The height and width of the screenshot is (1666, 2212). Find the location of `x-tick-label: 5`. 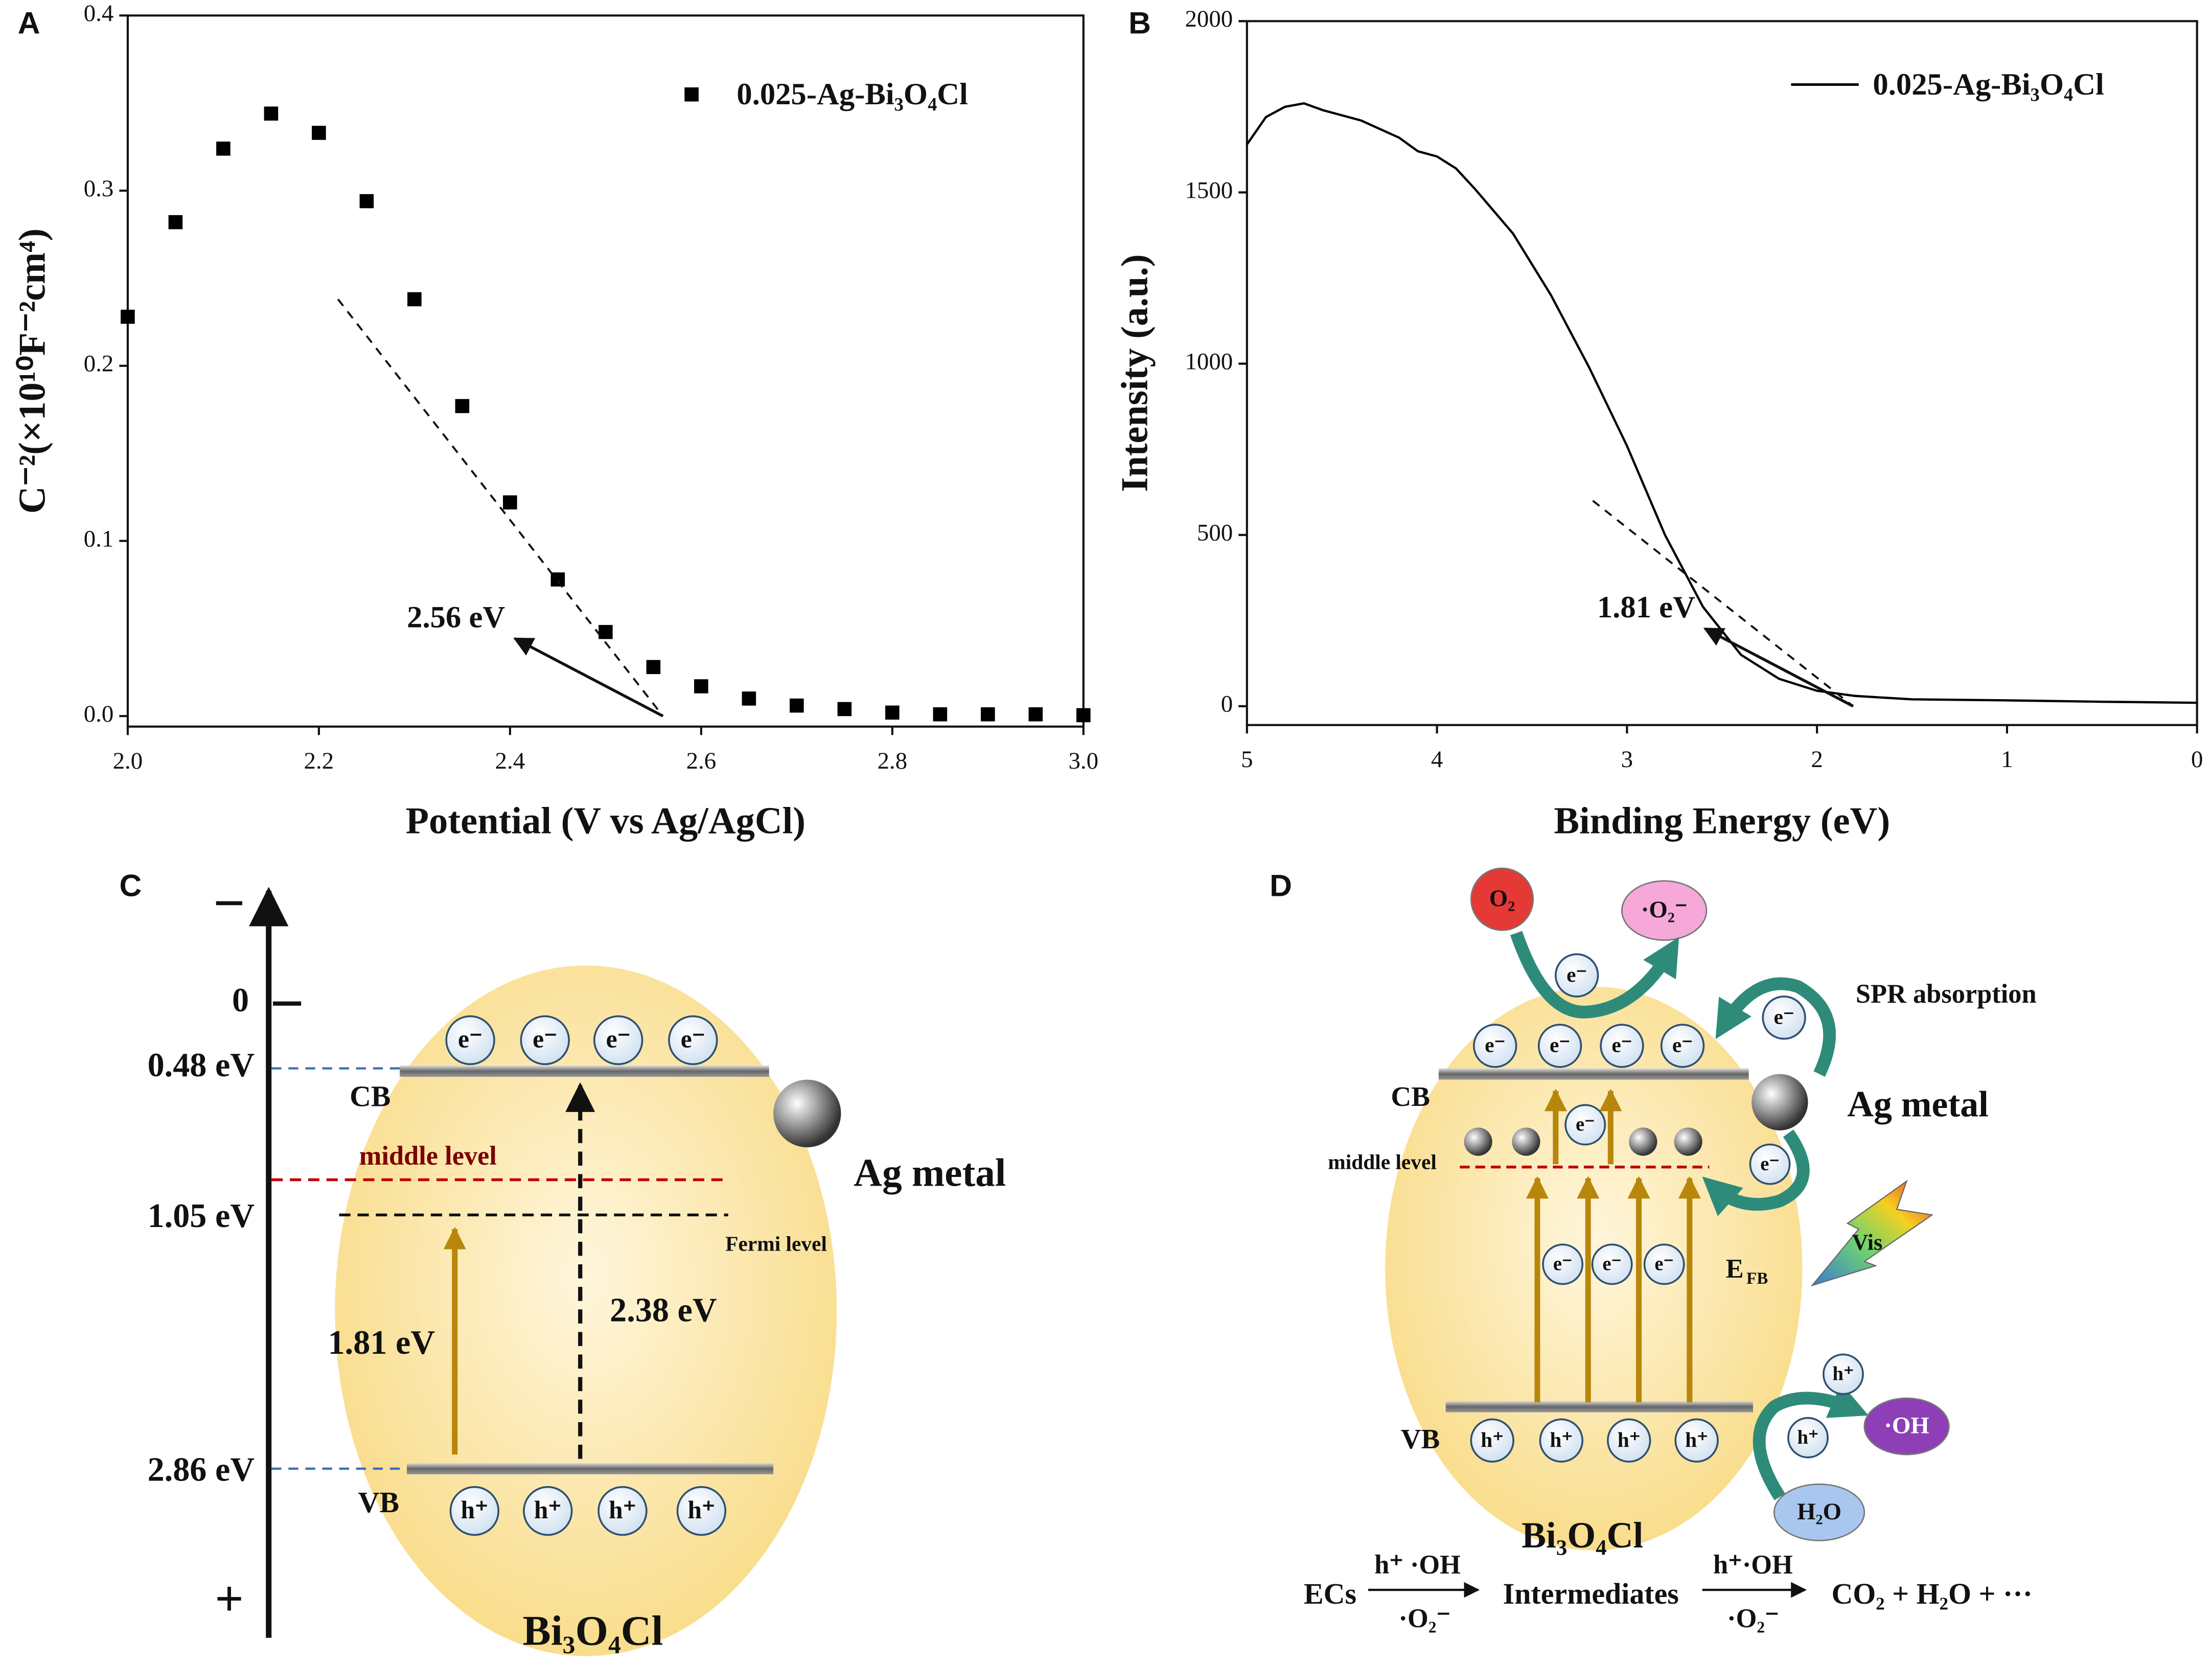

x-tick-label: 5 is located at coordinates (1247, 759).